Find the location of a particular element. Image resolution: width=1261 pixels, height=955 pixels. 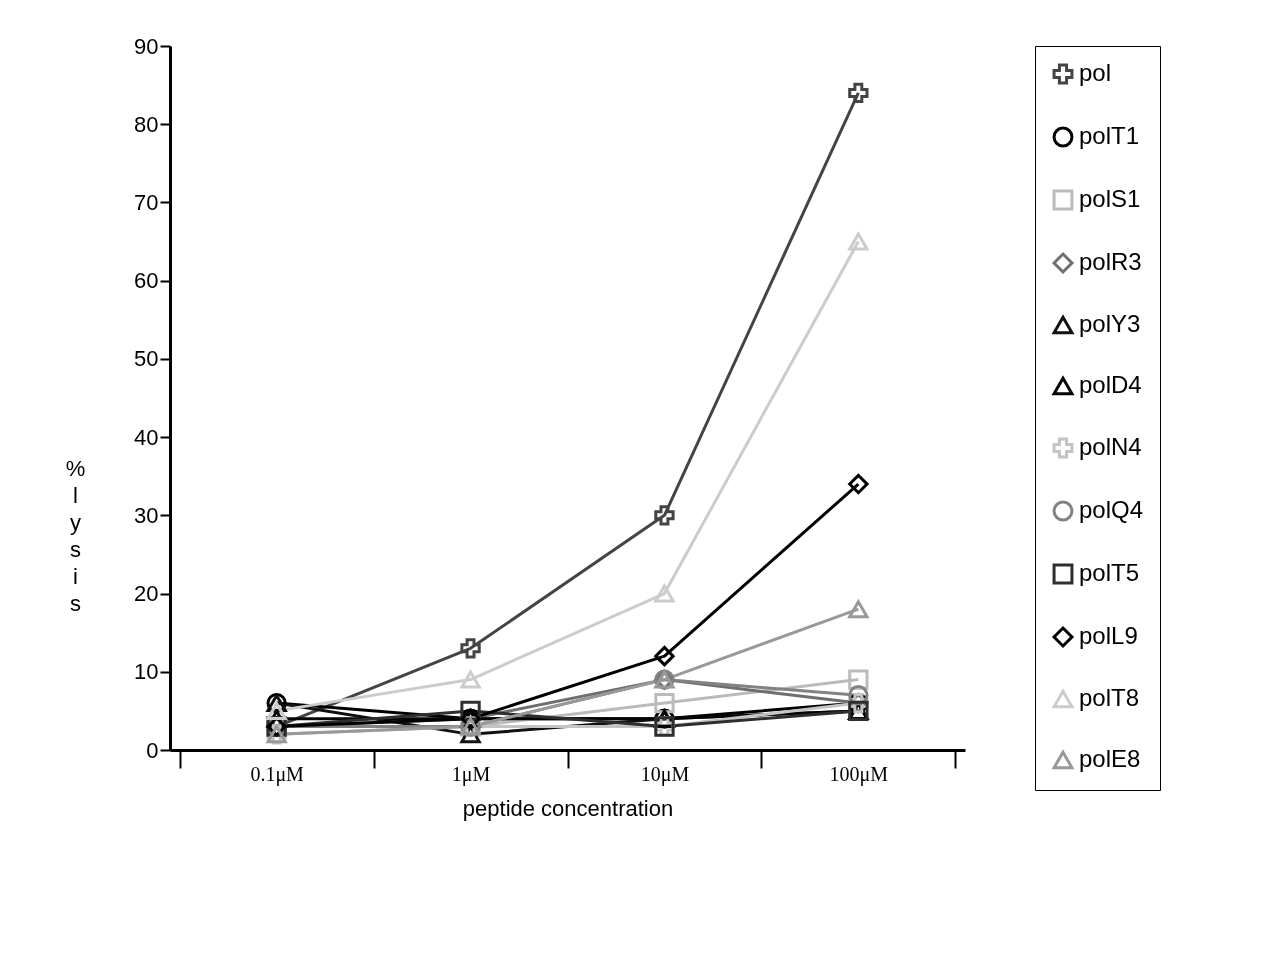

legend-label: polT8 is located at coordinates (1109, 697).